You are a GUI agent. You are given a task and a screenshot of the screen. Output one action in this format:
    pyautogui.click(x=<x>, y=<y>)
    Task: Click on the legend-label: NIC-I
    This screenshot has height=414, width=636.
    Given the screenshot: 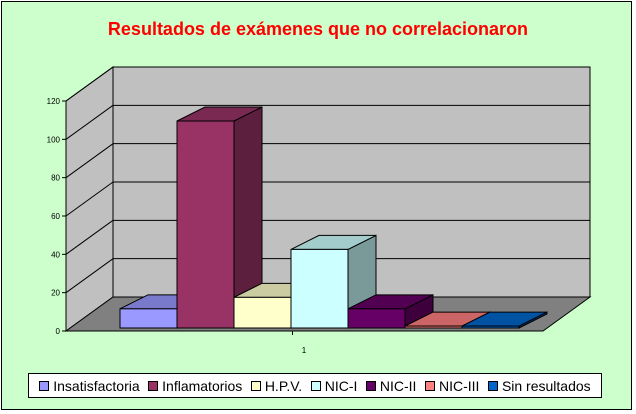 What is the action you would take?
    pyautogui.click(x=341, y=385)
    